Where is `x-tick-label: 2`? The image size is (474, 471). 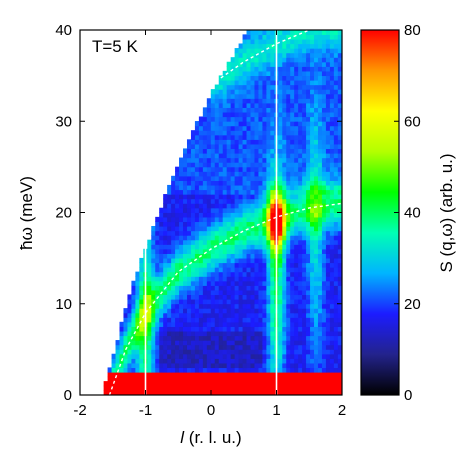
x-tick-label: 2 is located at coordinates (342, 410).